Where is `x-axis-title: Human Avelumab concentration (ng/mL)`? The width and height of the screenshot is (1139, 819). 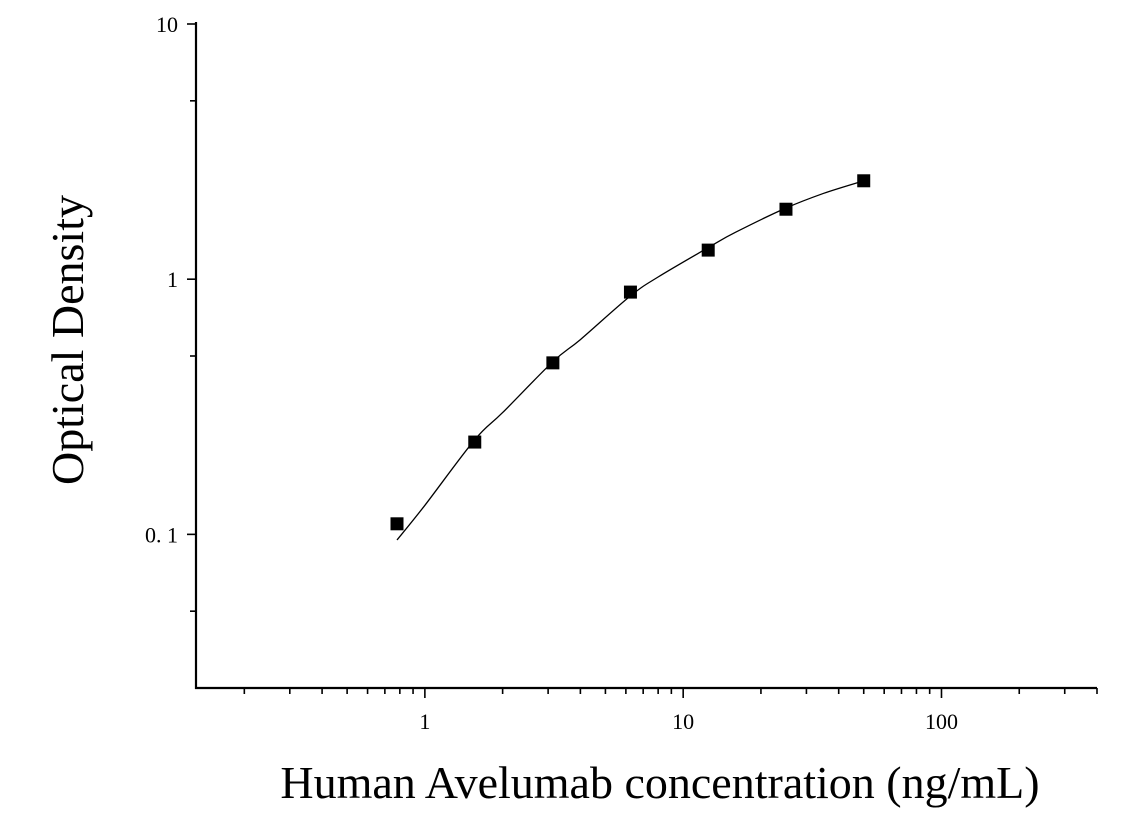
x-axis-title: Human Avelumab concentration (ng/mL) is located at coordinates (659, 782).